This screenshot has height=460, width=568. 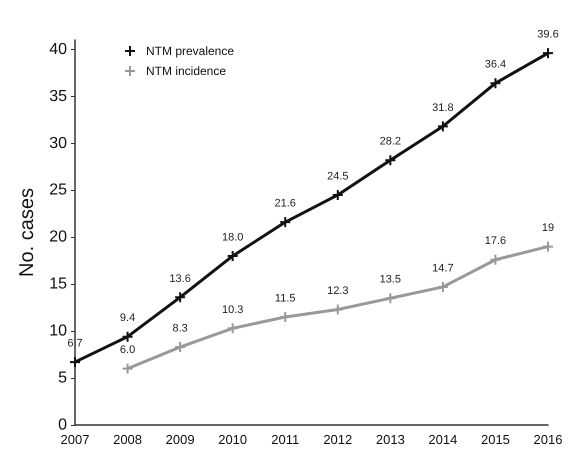 I want to click on data-label: 13.6, so click(x=180, y=278).